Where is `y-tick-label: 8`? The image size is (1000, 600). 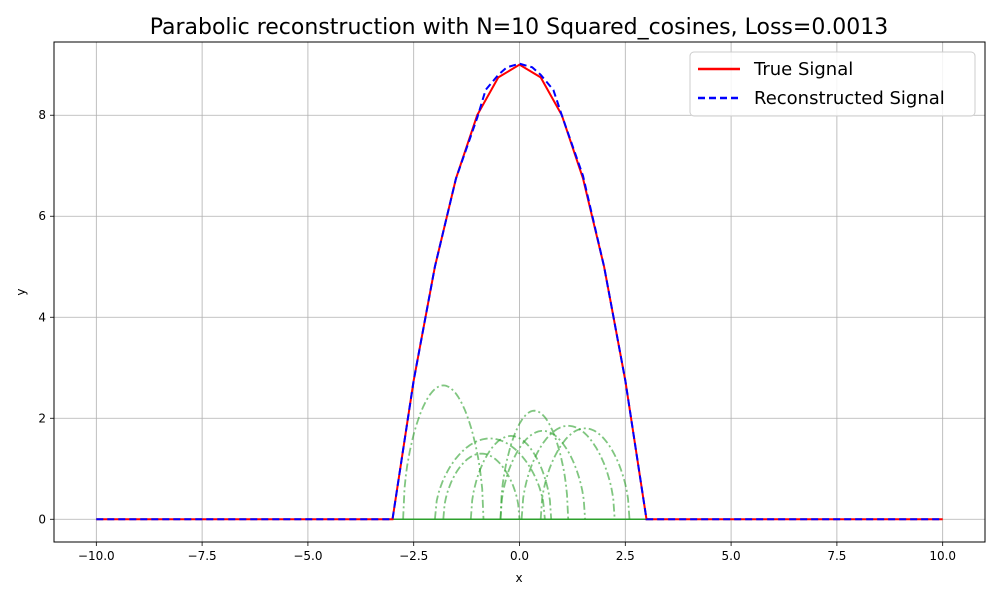
y-tick-label: 8 is located at coordinates (42, 115).